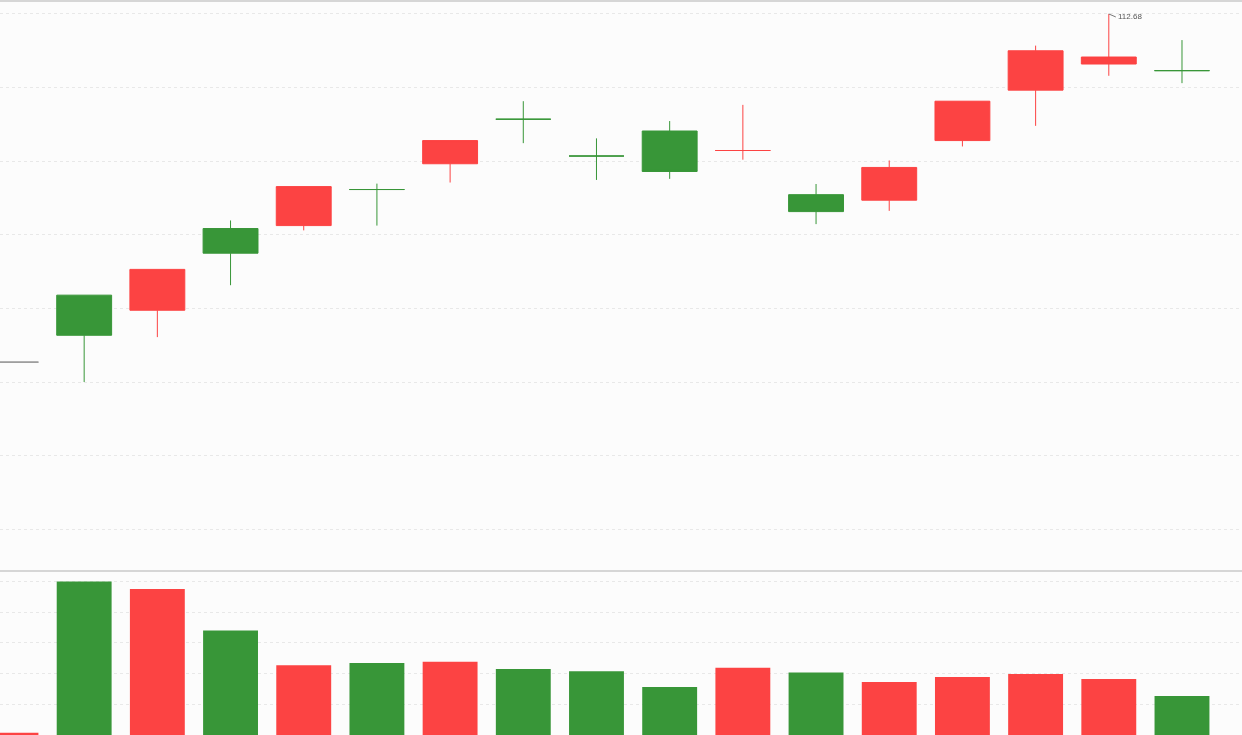 The image size is (1242, 735). What do you see at coordinates (1130, 16) in the screenshot?
I see `annotation: 112.68` at bounding box center [1130, 16].